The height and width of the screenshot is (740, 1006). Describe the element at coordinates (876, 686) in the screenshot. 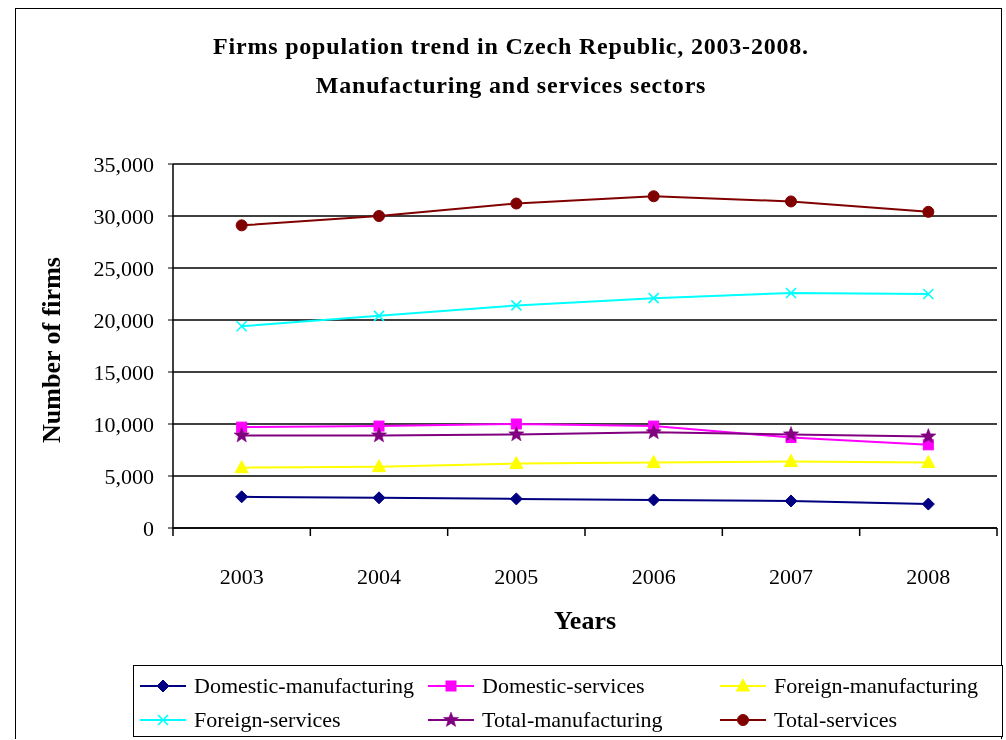

I see `legend-label: Foreign-manufacturing` at that location.